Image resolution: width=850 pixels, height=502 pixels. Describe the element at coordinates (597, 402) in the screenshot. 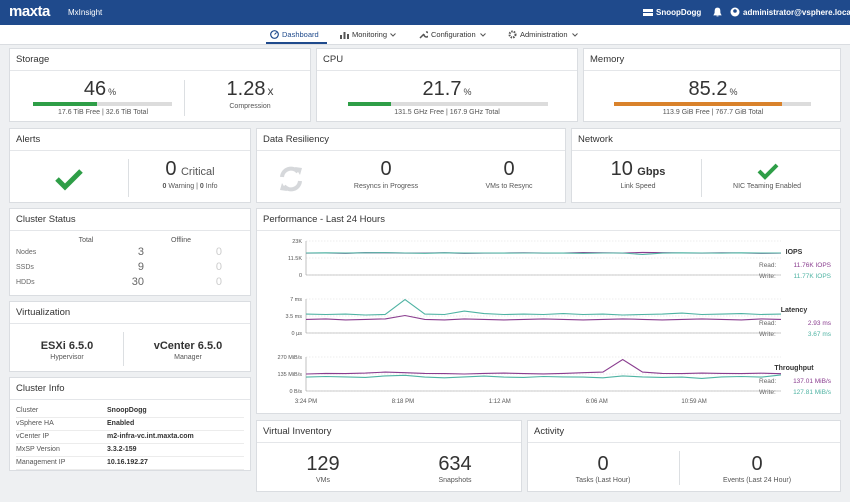

I see `x-tick-label: 6:06 AM` at that location.